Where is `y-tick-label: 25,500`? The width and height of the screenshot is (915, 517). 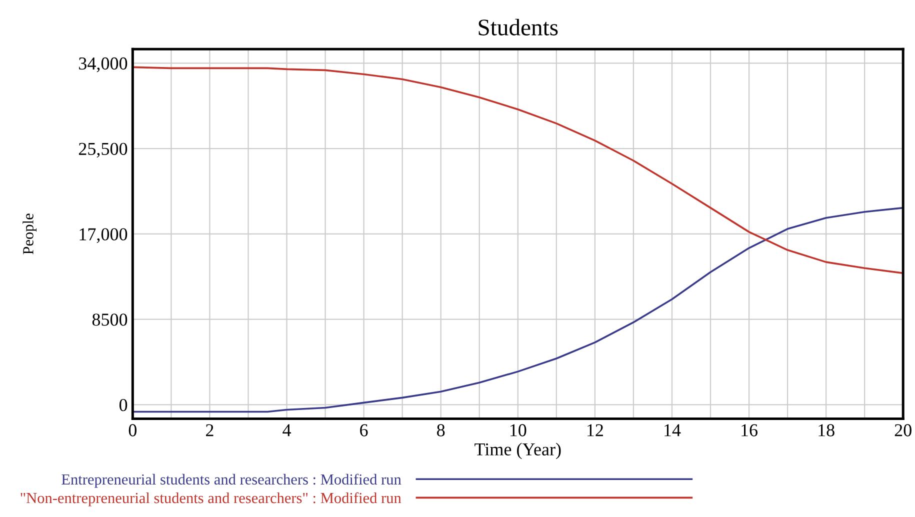
y-tick-label: 25,500 is located at coordinates (103, 150).